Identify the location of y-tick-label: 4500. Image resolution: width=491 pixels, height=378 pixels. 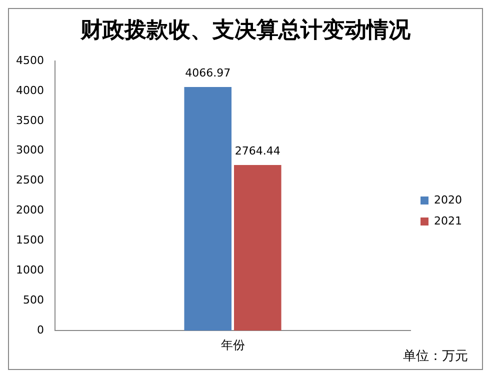
(30, 60).